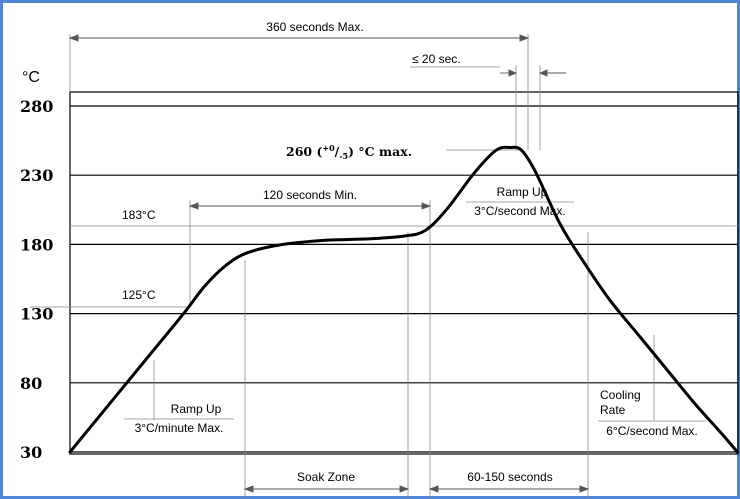  What do you see at coordinates (179, 428) in the screenshot?
I see `ramp-up-1-rate: 3°C/minute Max.` at bounding box center [179, 428].